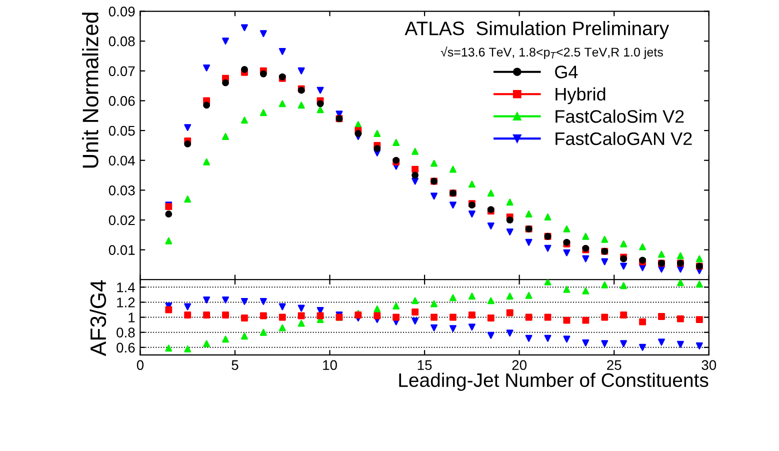  Describe the element at coordinates (90, 90) in the screenshot. I see `y-axis-title: Unit Normalized` at that location.